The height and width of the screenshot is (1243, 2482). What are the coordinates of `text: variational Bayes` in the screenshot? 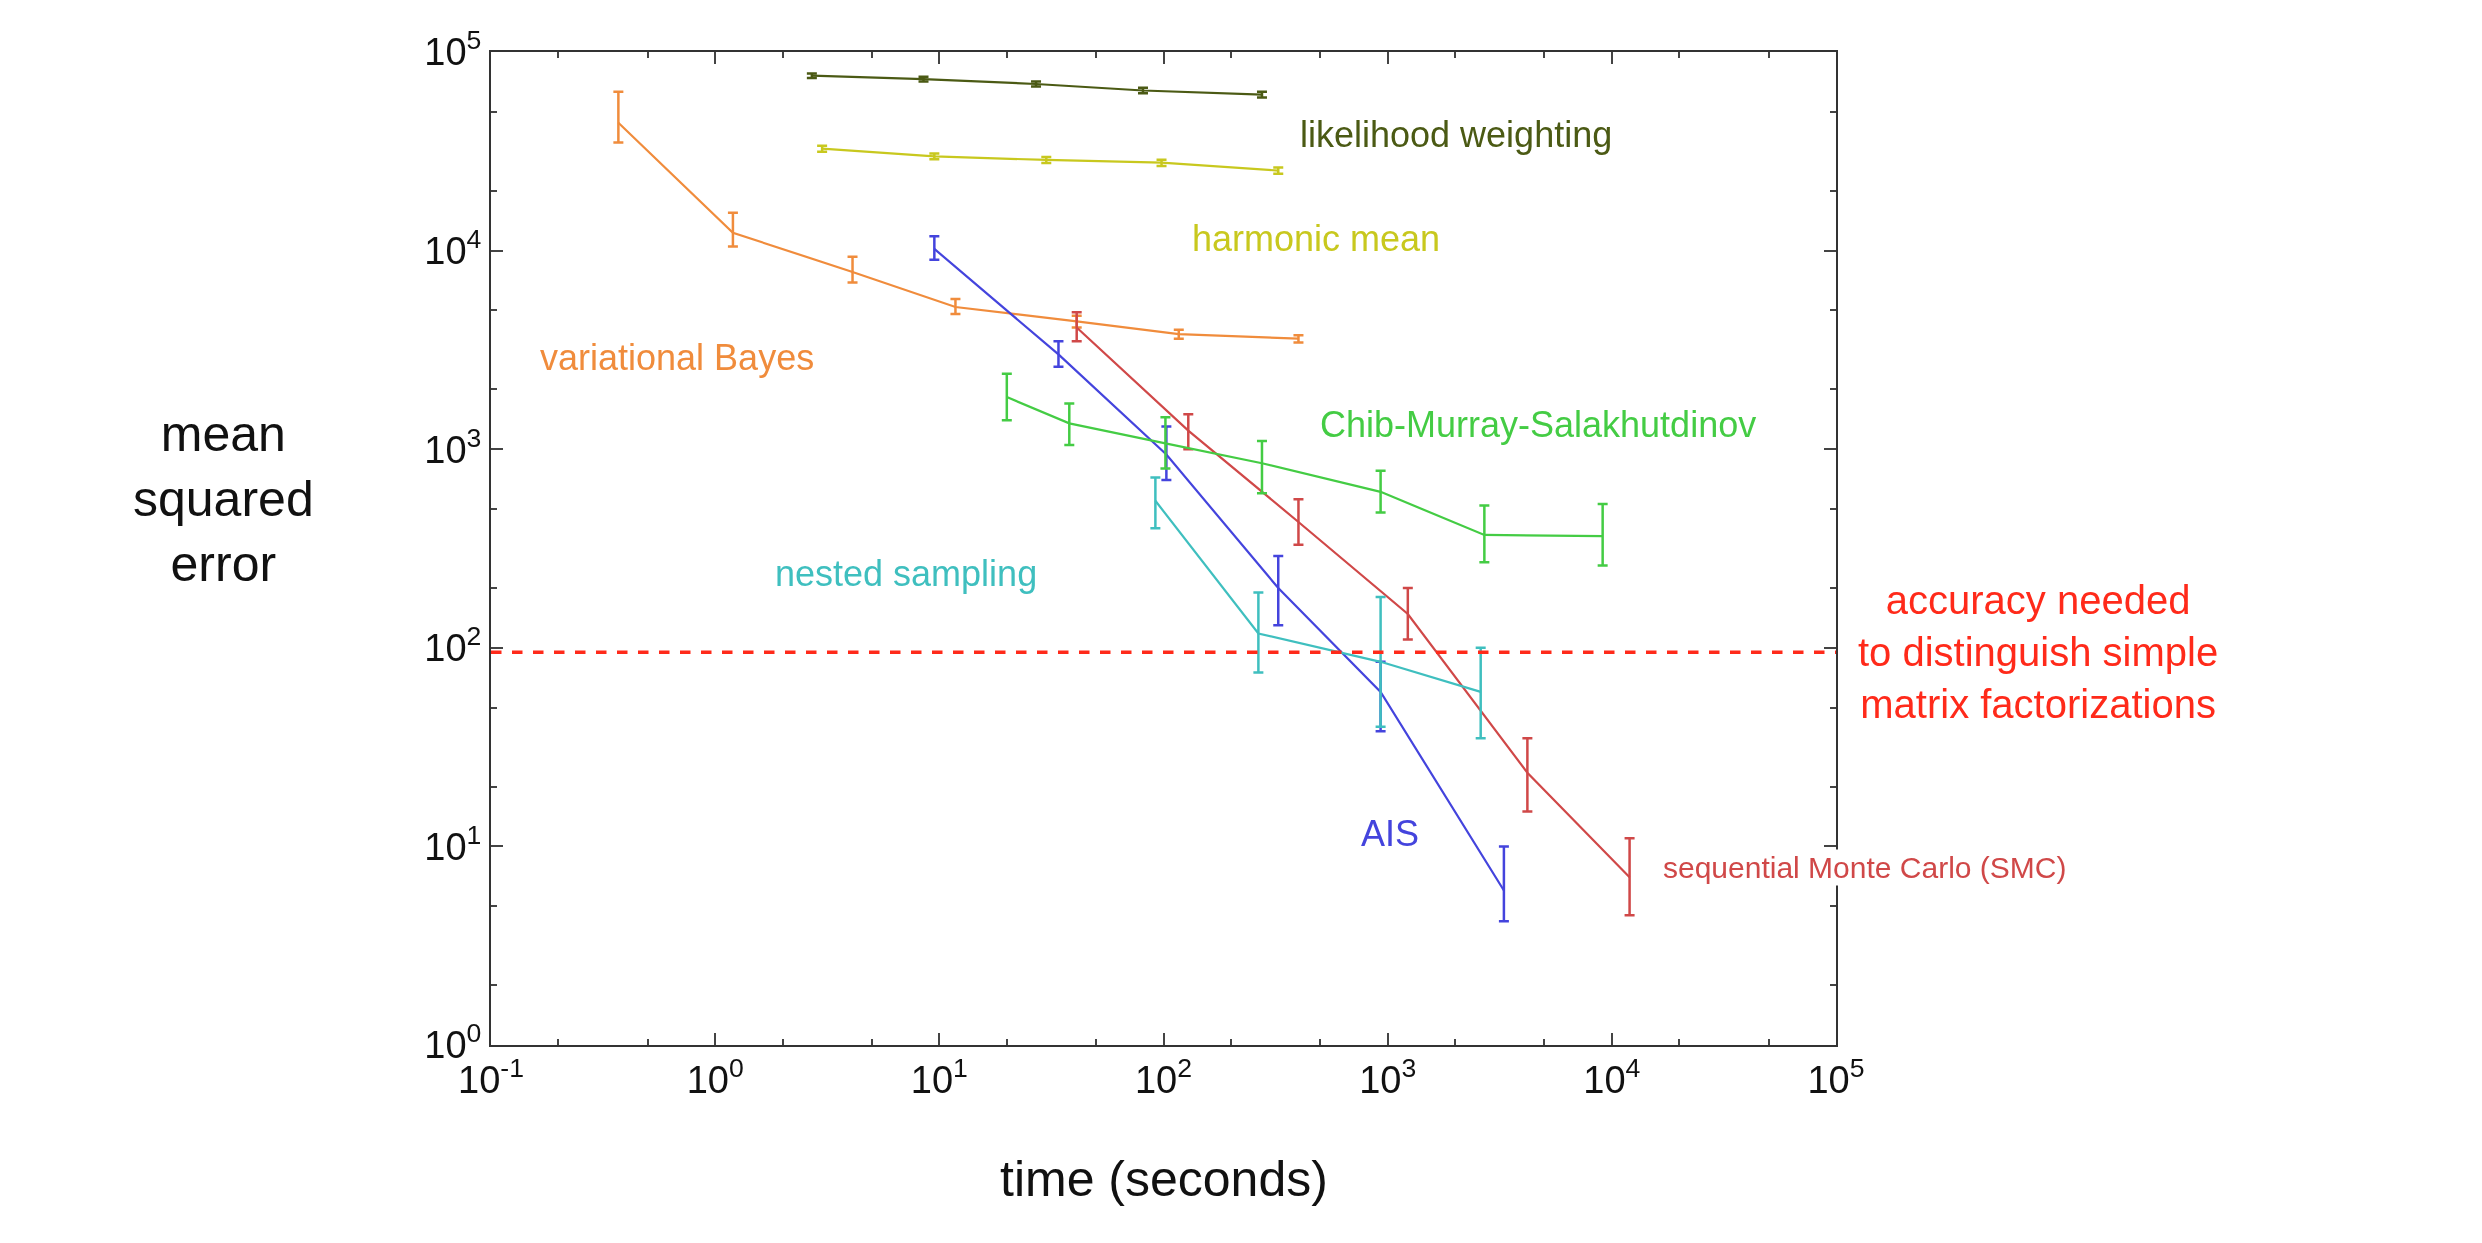 It's located at (677, 357).